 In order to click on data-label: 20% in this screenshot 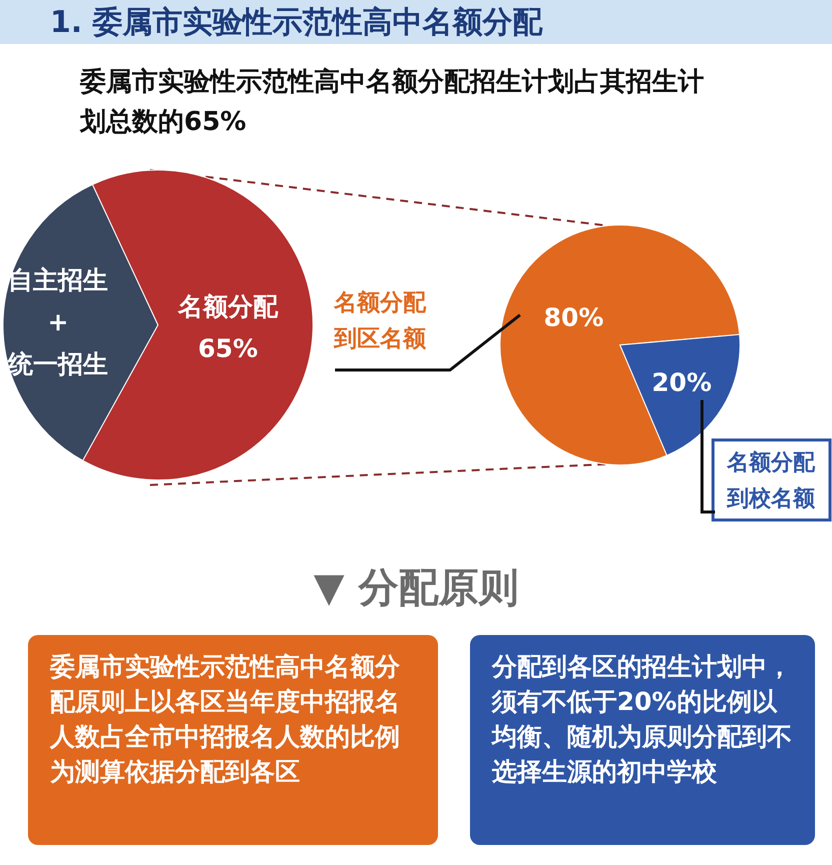, I will do `click(682, 382)`.